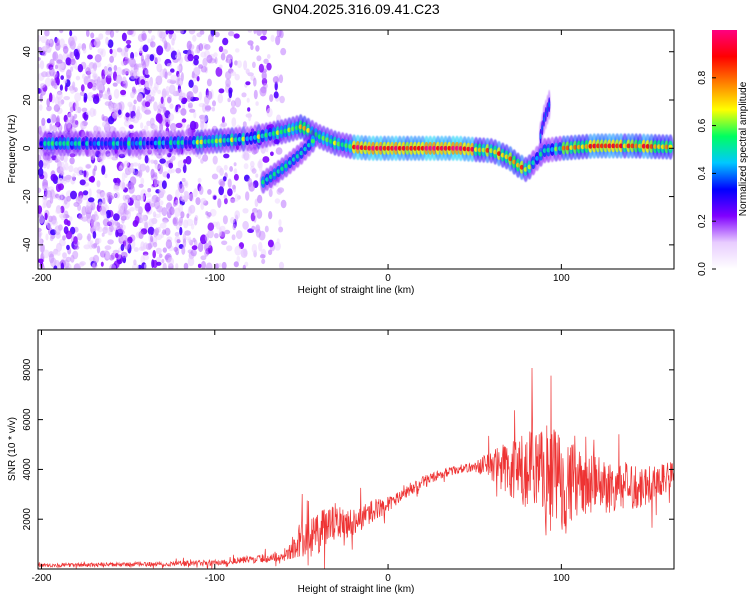 The image size is (750, 600). I want to click on colorbar-tick-label: 0.4, so click(702, 173).